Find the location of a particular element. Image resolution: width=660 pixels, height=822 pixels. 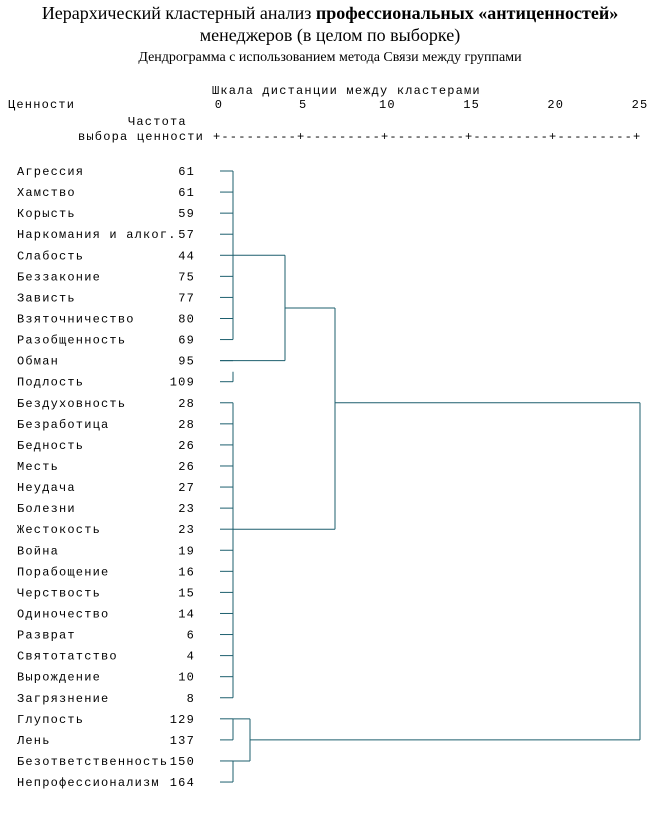

row-label: Черствость is located at coordinates (59, 593).